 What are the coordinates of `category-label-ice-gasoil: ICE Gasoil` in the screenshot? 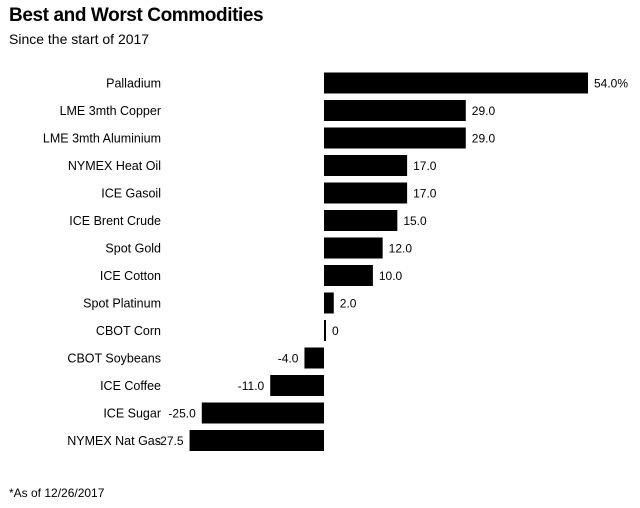 It's located at (131, 194).